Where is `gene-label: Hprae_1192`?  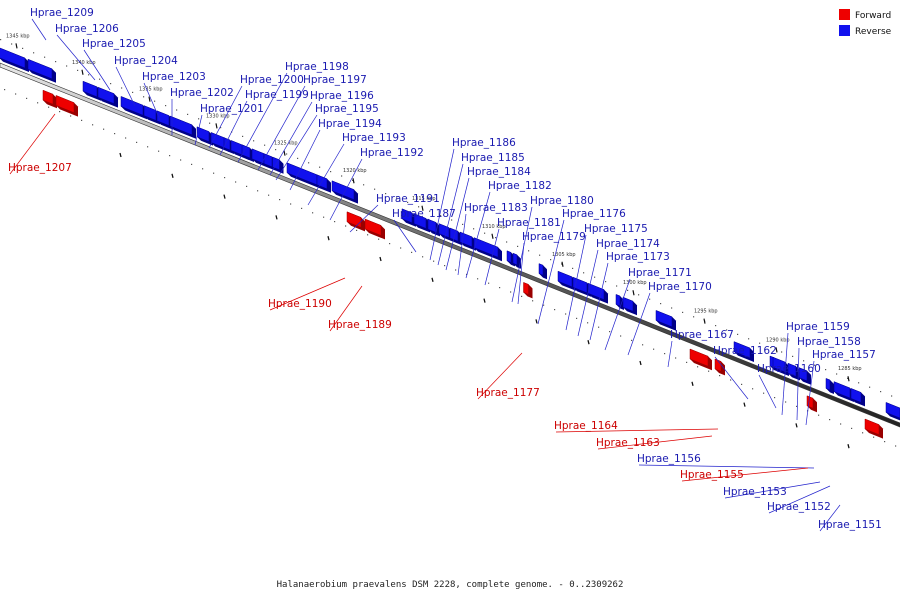
gene-label: Hprae_1192 is located at coordinates (392, 153).